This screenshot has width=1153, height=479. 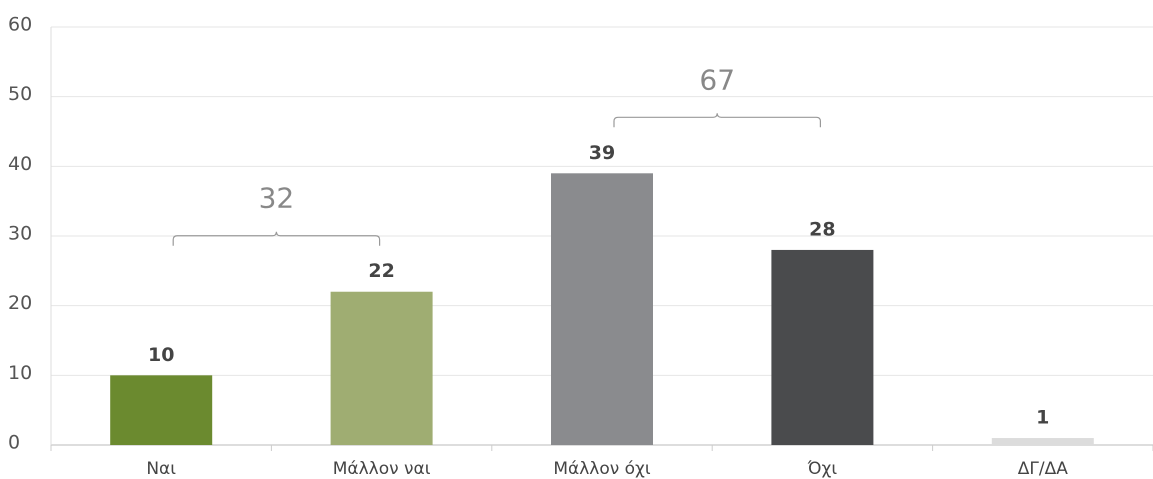 What do you see at coordinates (1043, 469) in the screenshot?
I see `x-tick-label: ΔΓ/ΔΑ` at bounding box center [1043, 469].